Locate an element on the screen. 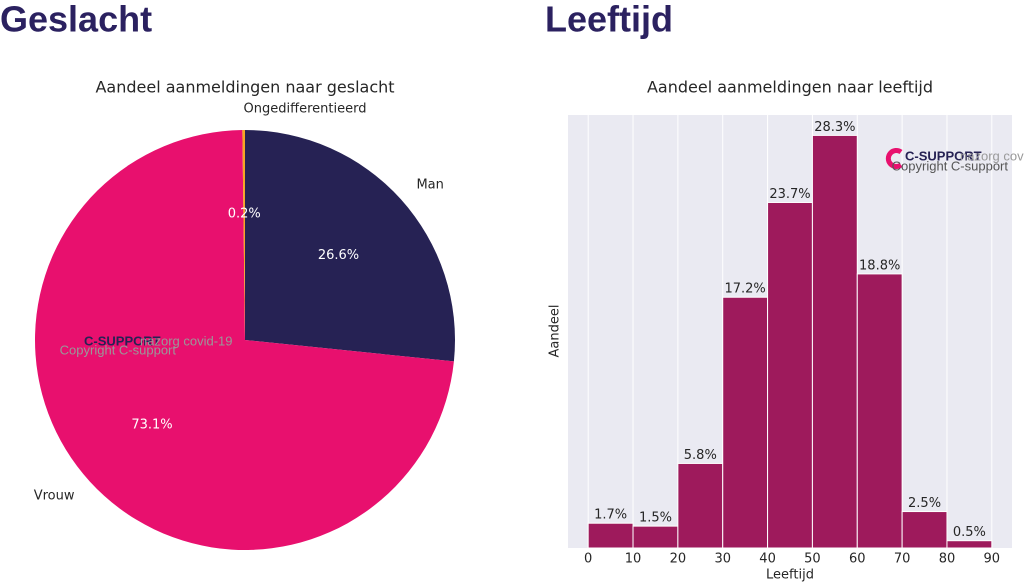  data-label: 0.5% is located at coordinates (969, 532).